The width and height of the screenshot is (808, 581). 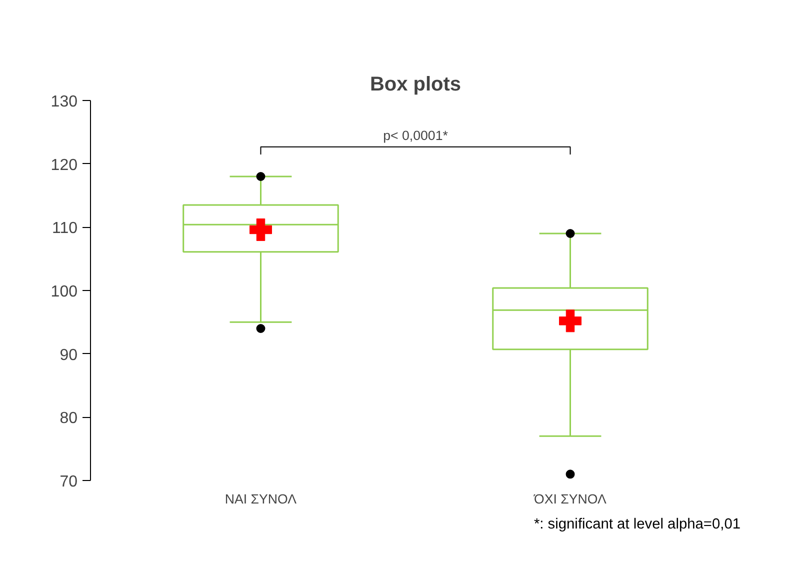 What do you see at coordinates (69, 482) in the screenshot?
I see `y-tick-label: 70` at bounding box center [69, 482].